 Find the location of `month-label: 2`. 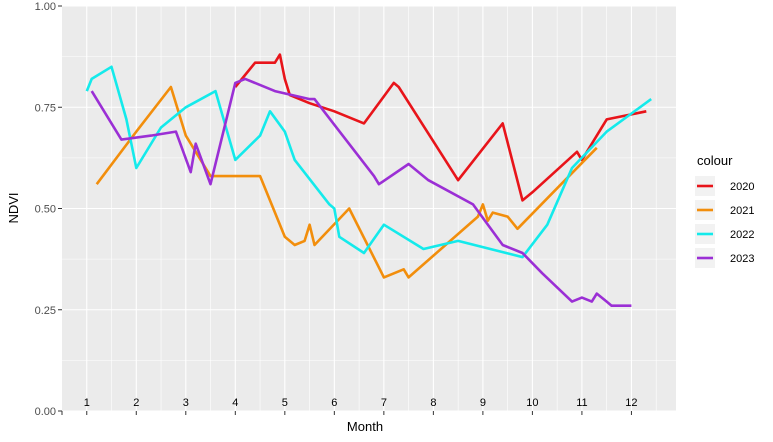

month-label: 2 is located at coordinates (136, 403).